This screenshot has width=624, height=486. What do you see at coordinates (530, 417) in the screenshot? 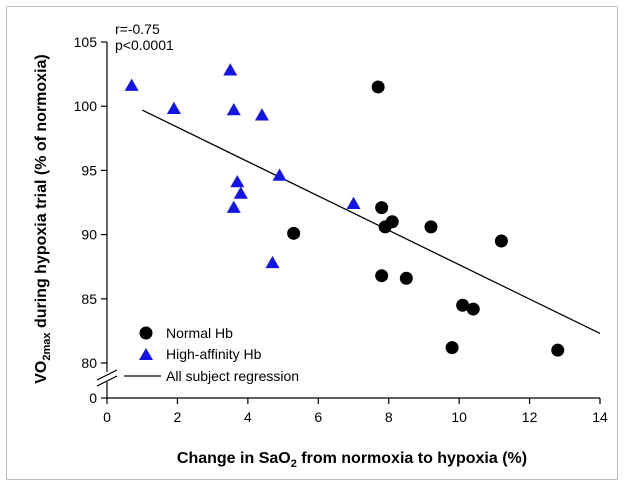
I see `x-tick-label: 12` at bounding box center [530, 417].